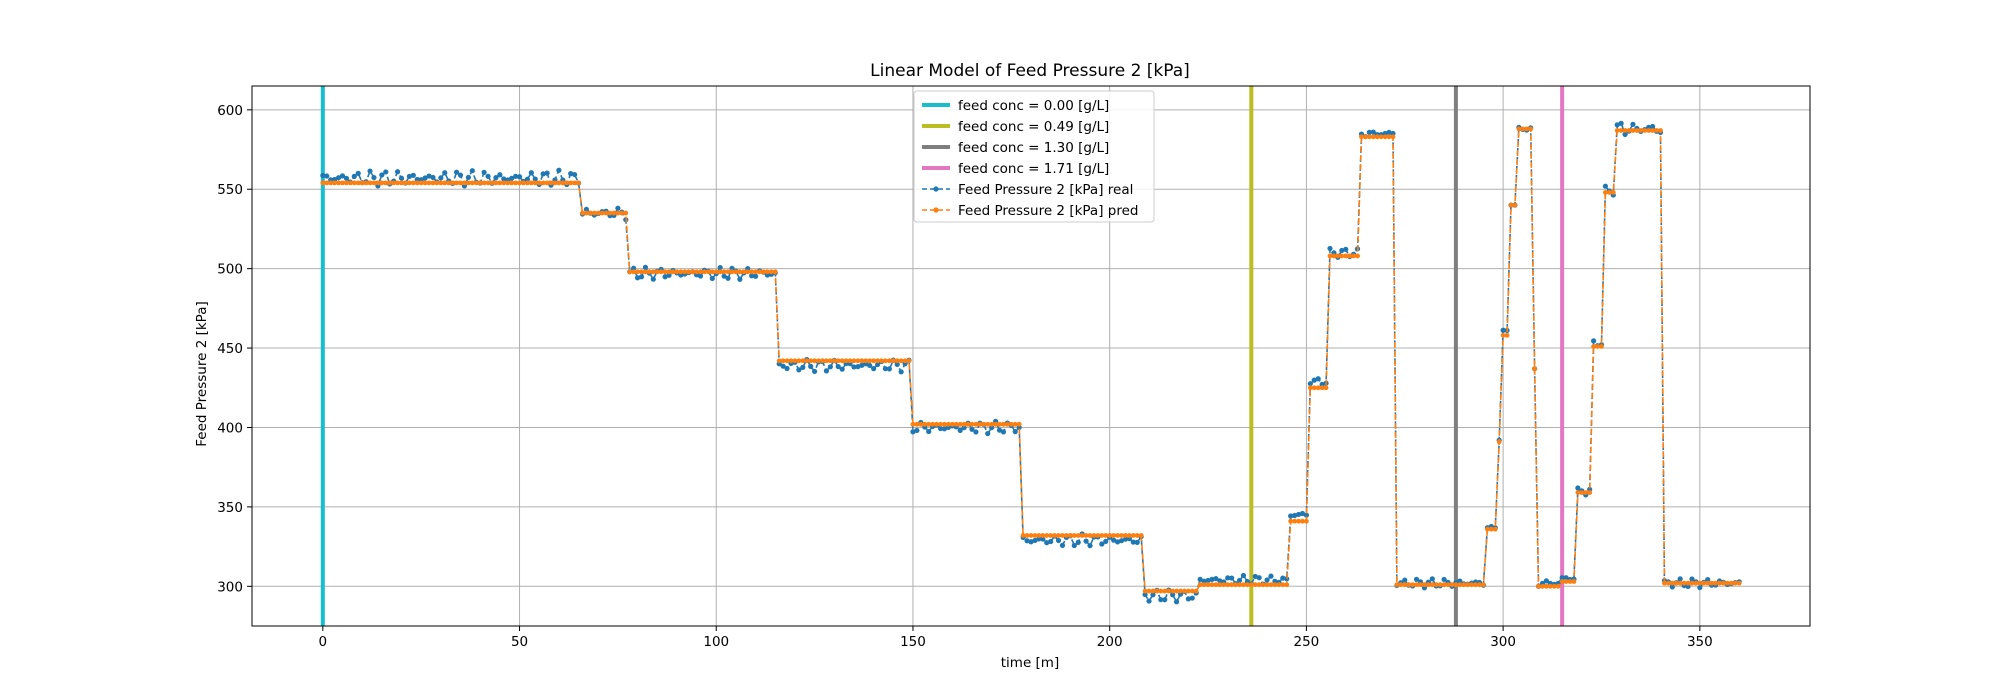 The height and width of the screenshot is (700, 2000). What do you see at coordinates (1030, 71) in the screenshot?
I see `chart-title: Linear Model of Feed Pressure 2 [kPa]` at bounding box center [1030, 71].